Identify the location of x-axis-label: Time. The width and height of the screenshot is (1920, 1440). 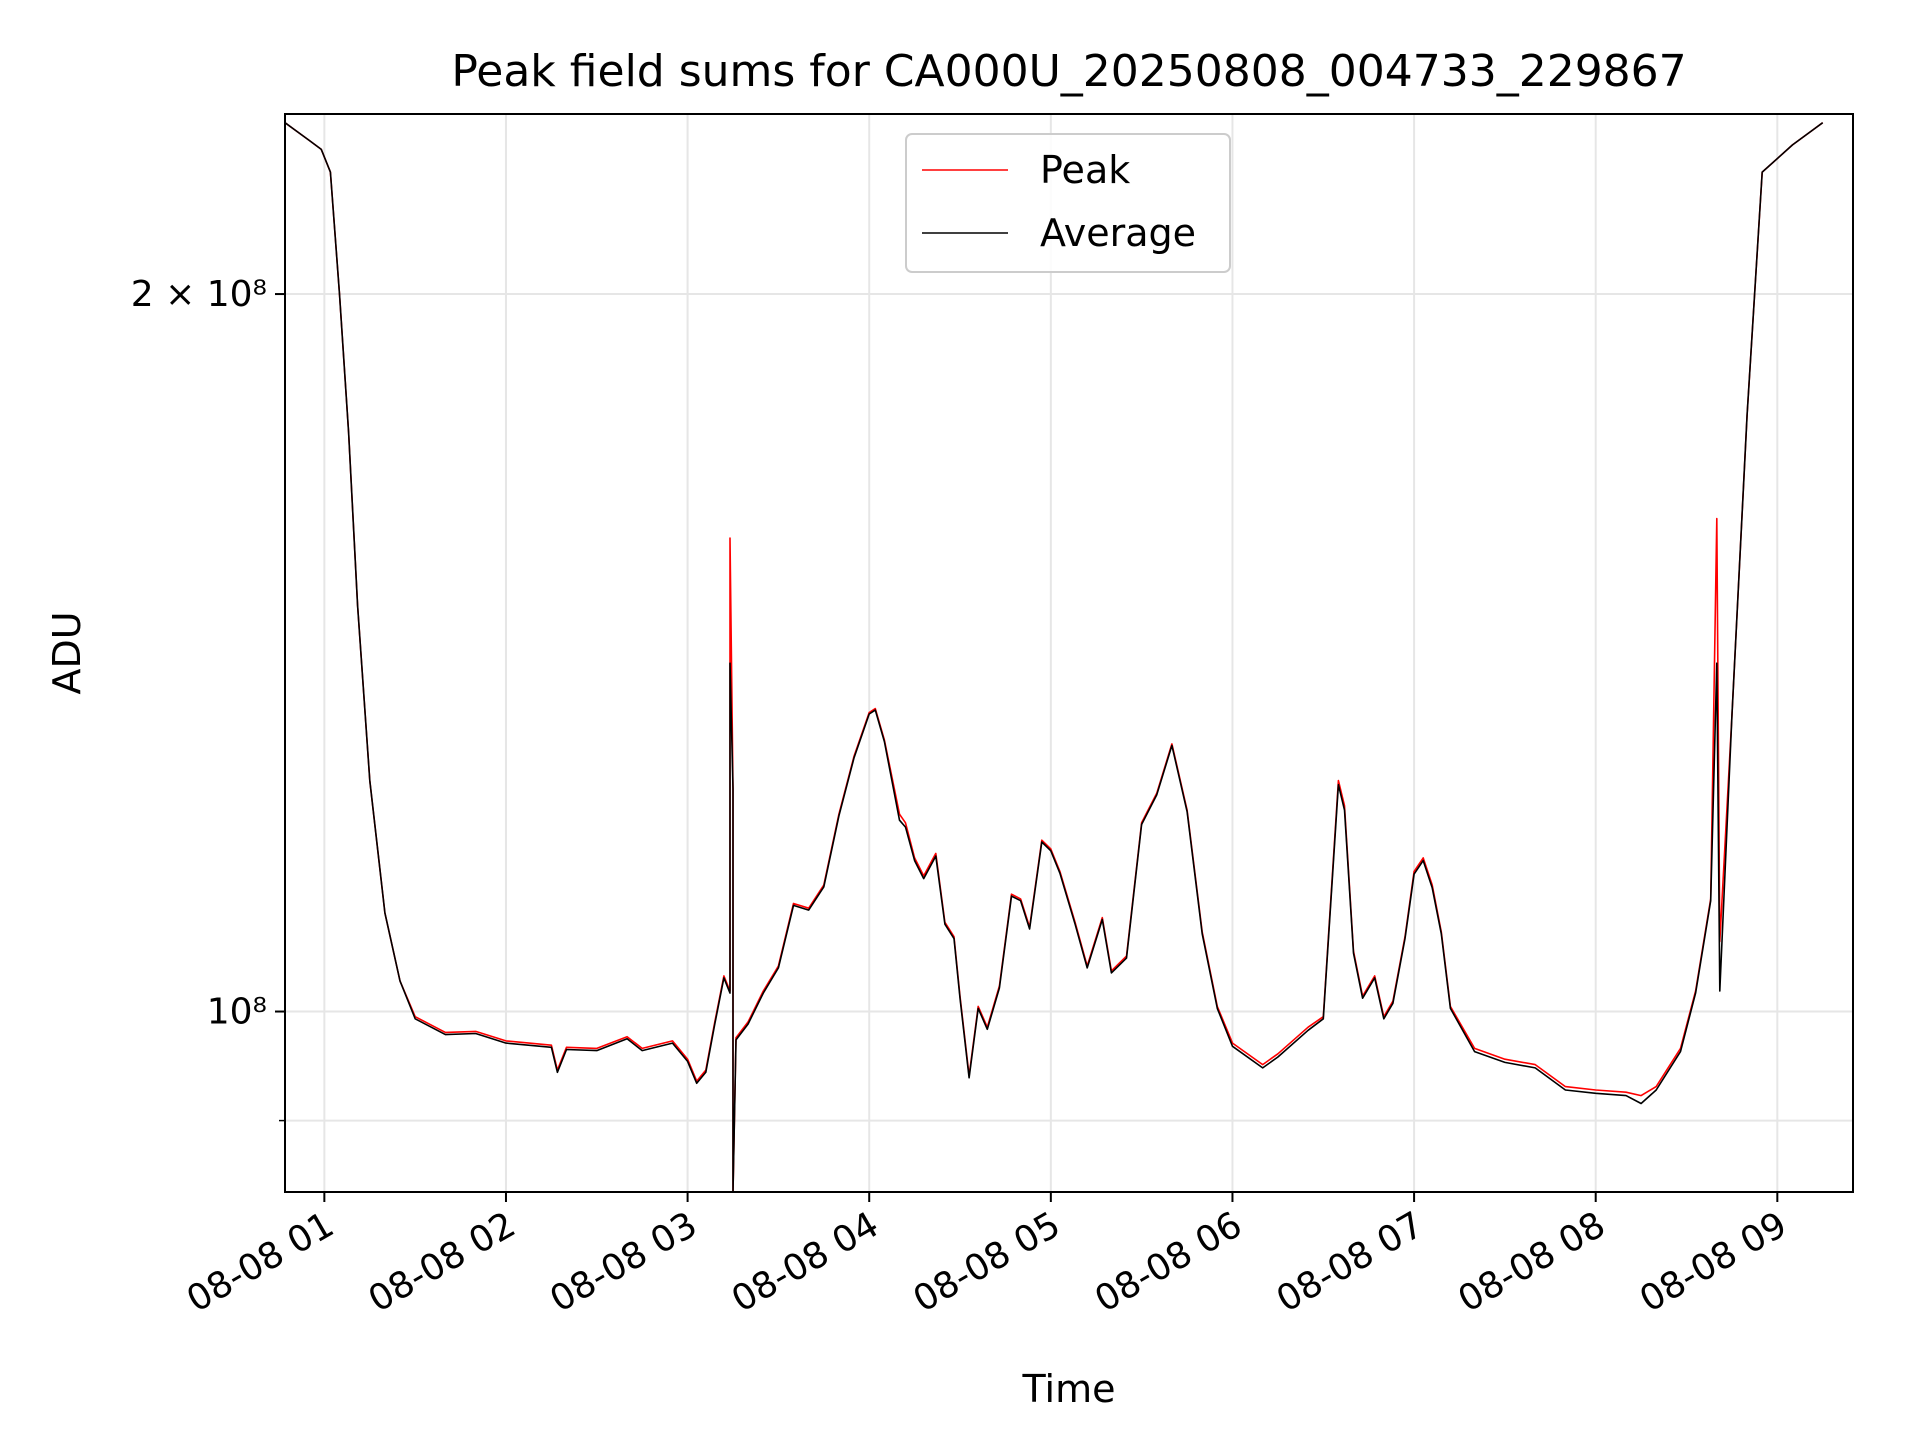
(1069, 1389).